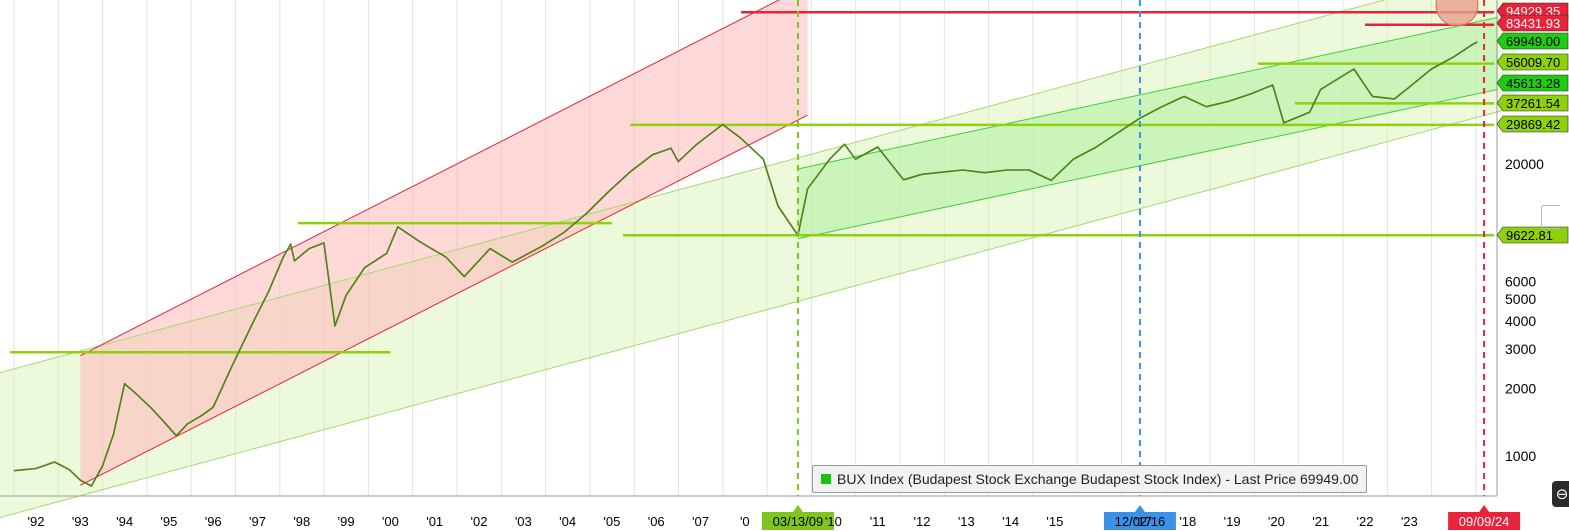  What do you see at coordinates (390, 521) in the screenshot?
I see `x-tick-label: '00` at bounding box center [390, 521].